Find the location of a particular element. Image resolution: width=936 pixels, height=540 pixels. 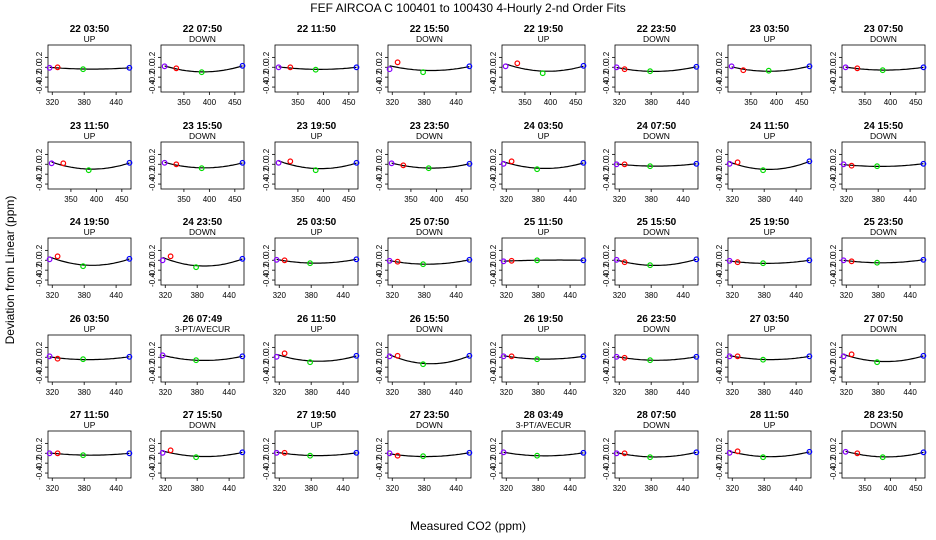

panel-time: 23 19:50 is located at coordinates (317, 126).